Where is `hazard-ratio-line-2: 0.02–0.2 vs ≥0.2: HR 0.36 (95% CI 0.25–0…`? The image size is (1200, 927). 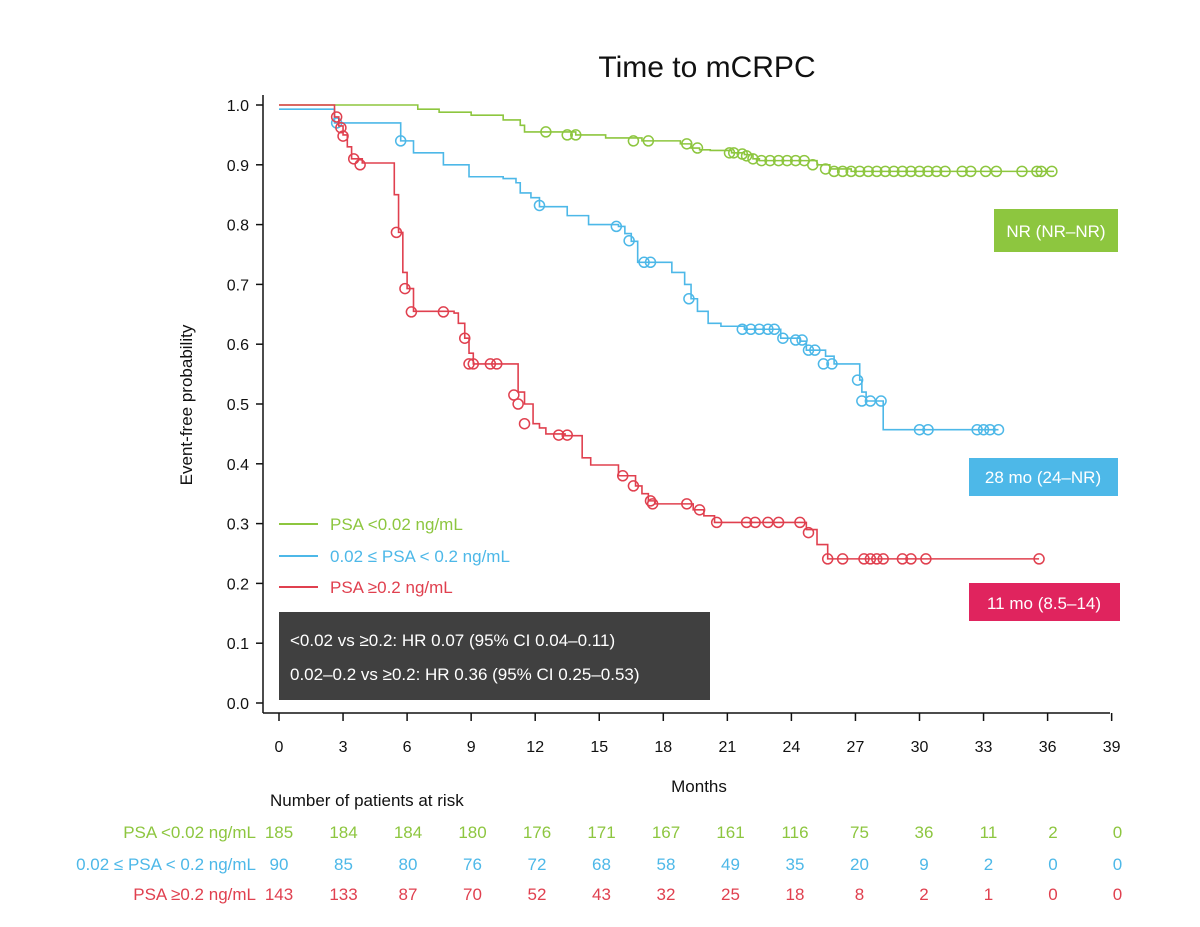
hazard-ratio-line-2: 0.02–0.2 vs ≥0.2: HR 0.36 (95% CI 0.25–0… is located at coordinates (465, 674).